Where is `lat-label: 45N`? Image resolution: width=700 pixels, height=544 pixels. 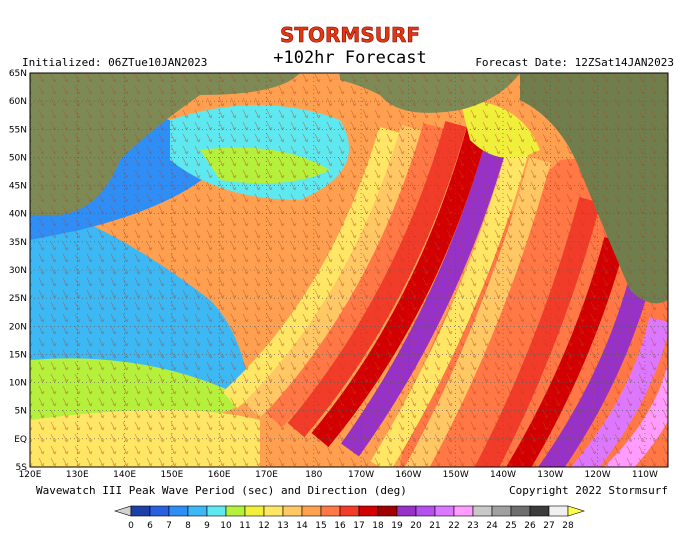 lat-label: 45N is located at coordinates (18, 187).